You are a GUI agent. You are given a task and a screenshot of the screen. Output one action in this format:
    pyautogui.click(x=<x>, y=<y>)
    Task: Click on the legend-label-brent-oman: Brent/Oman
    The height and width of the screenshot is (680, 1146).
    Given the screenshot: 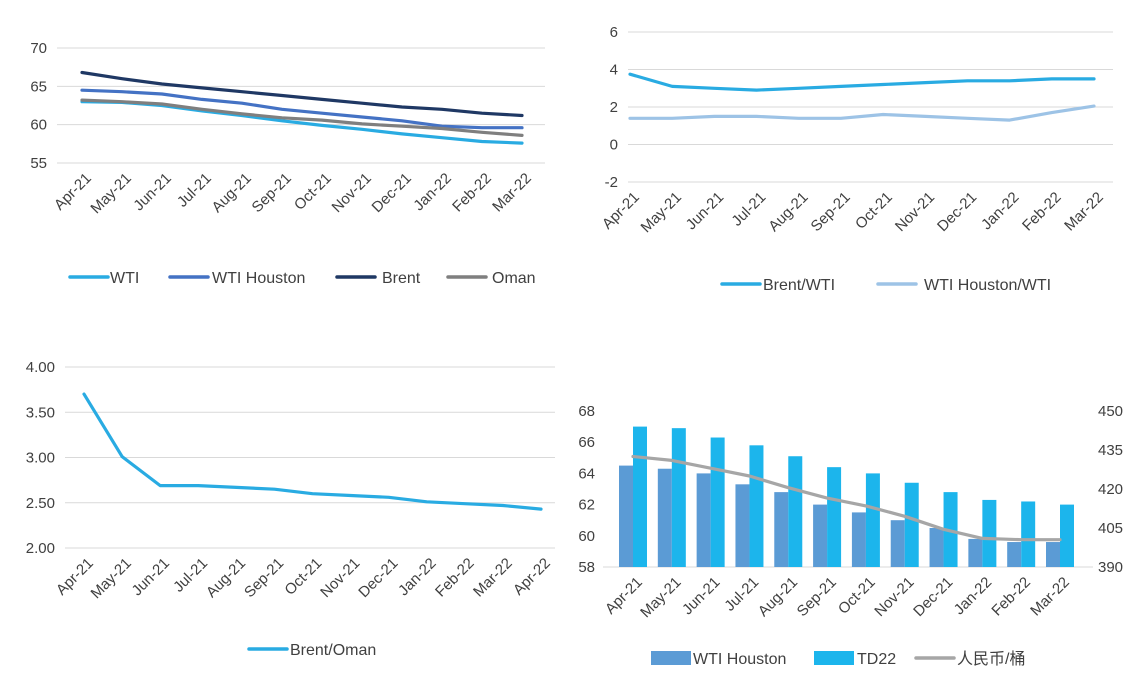 What is the action you would take?
    pyautogui.click(x=333, y=650)
    